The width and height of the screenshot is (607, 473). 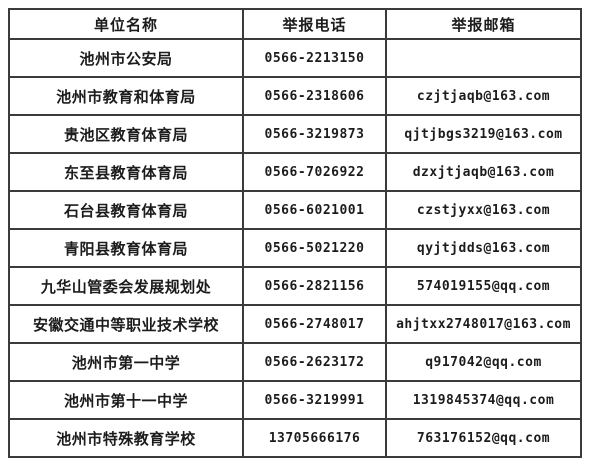 What do you see at coordinates (314, 58) in the screenshot?
I see `phone-cell: 0566-2213150` at bounding box center [314, 58].